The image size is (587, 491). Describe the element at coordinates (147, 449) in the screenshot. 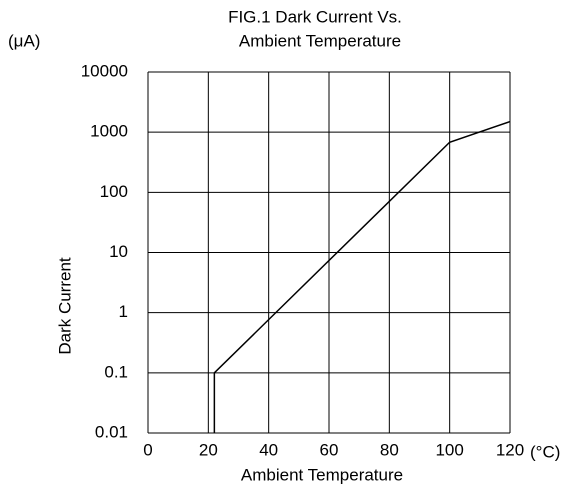

I see `x-tick-label: 0` at that location.